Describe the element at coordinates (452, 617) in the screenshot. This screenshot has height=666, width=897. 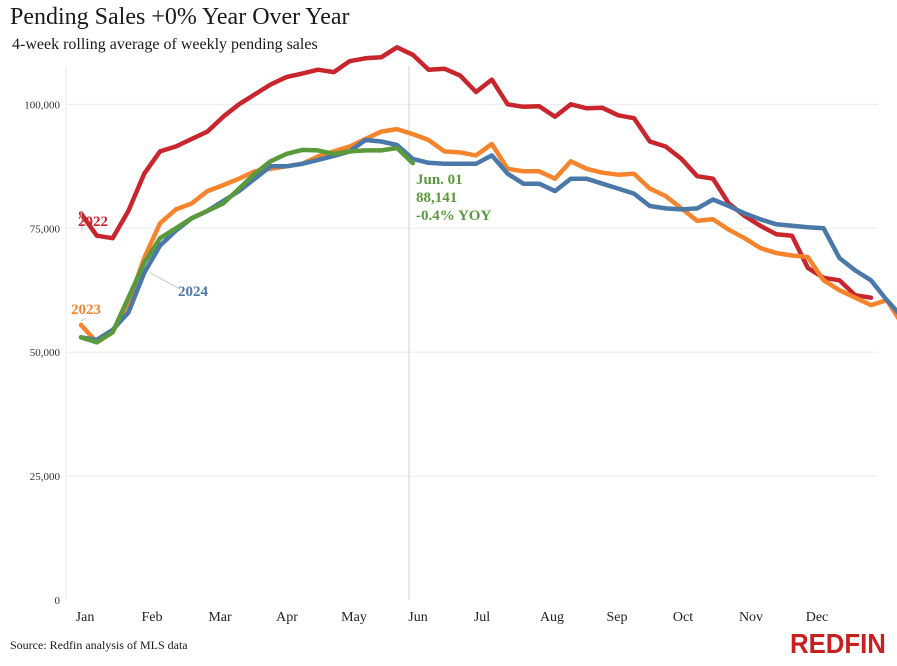
I see `x-axis-ticks: Jan Feb Mar Apr May Jun Jul Aug Sep Oct Nov Dec` at that location.